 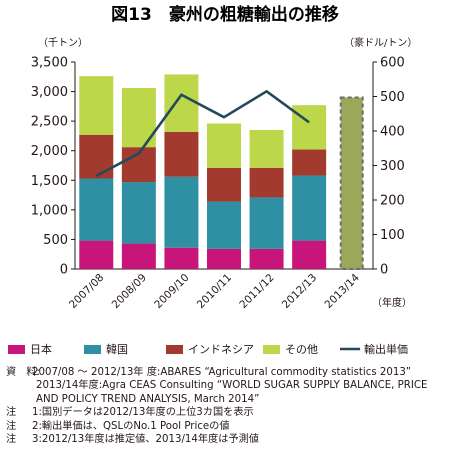 I want to click on bar-forecast-total, so click(x=351, y=183).